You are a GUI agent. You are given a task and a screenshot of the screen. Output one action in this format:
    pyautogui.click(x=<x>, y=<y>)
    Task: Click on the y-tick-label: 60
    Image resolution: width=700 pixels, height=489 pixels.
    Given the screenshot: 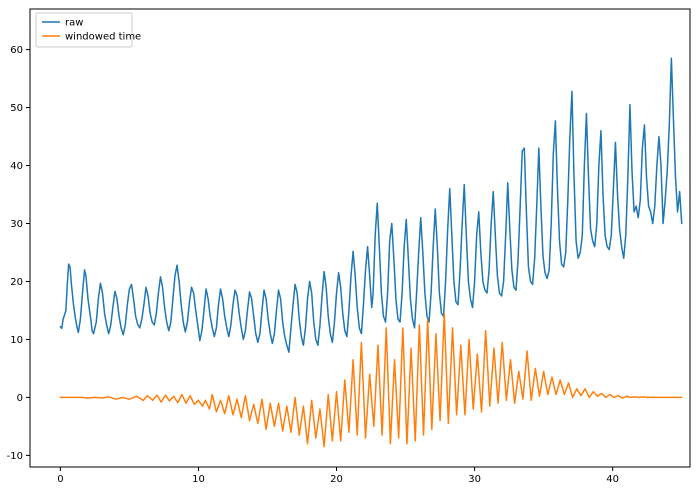 What is the action you would take?
    pyautogui.click(x=16, y=50)
    